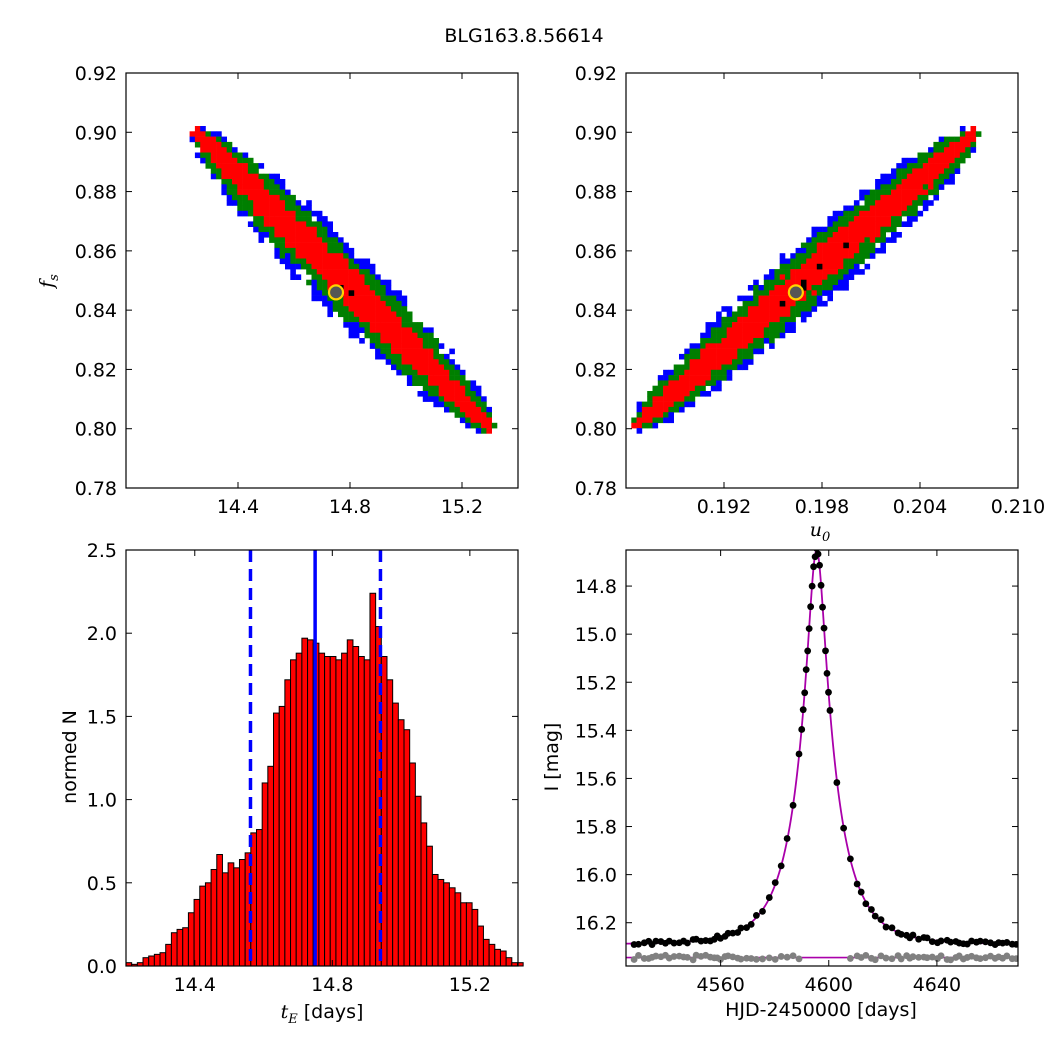 The image size is (1050, 1050). Describe the element at coordinates (820, 532) in the screenshot. I see `xlabel-u0: u0` at that location.